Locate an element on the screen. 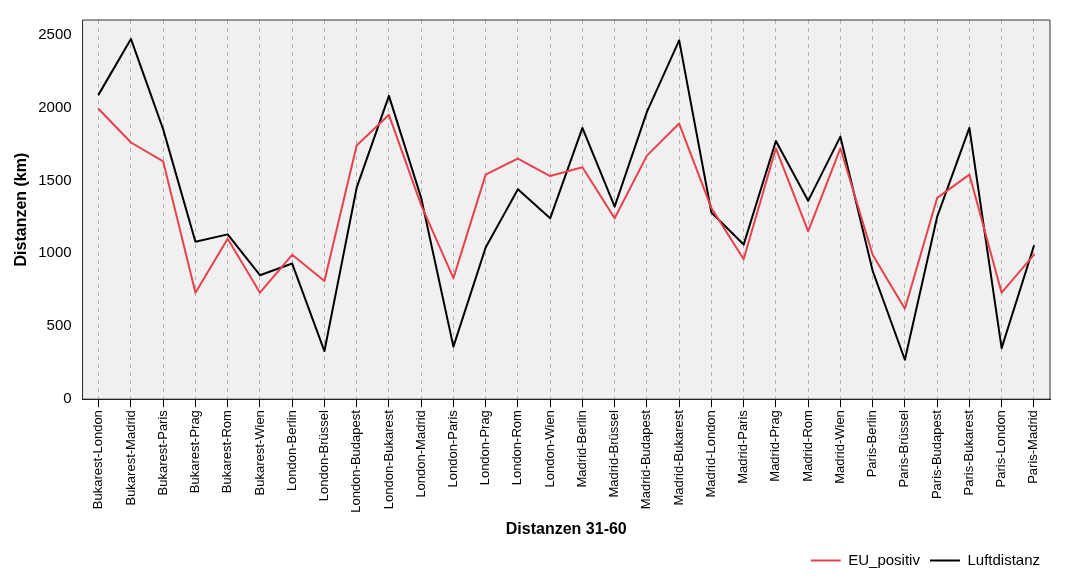  x-axis-title: Distanzen 31-60 is located at coordinates (566, 528).